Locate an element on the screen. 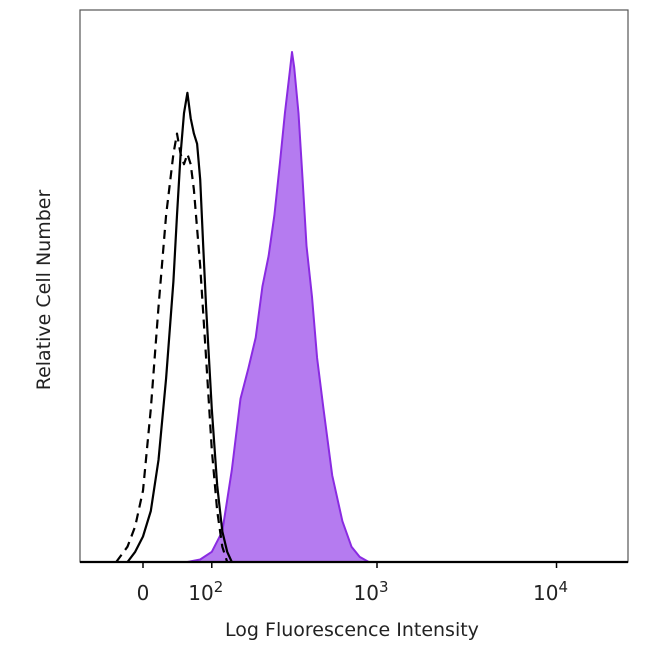 This screenshot has height=650, width=650. x-tick-label: 10³ is located at coordinates (371, 591).